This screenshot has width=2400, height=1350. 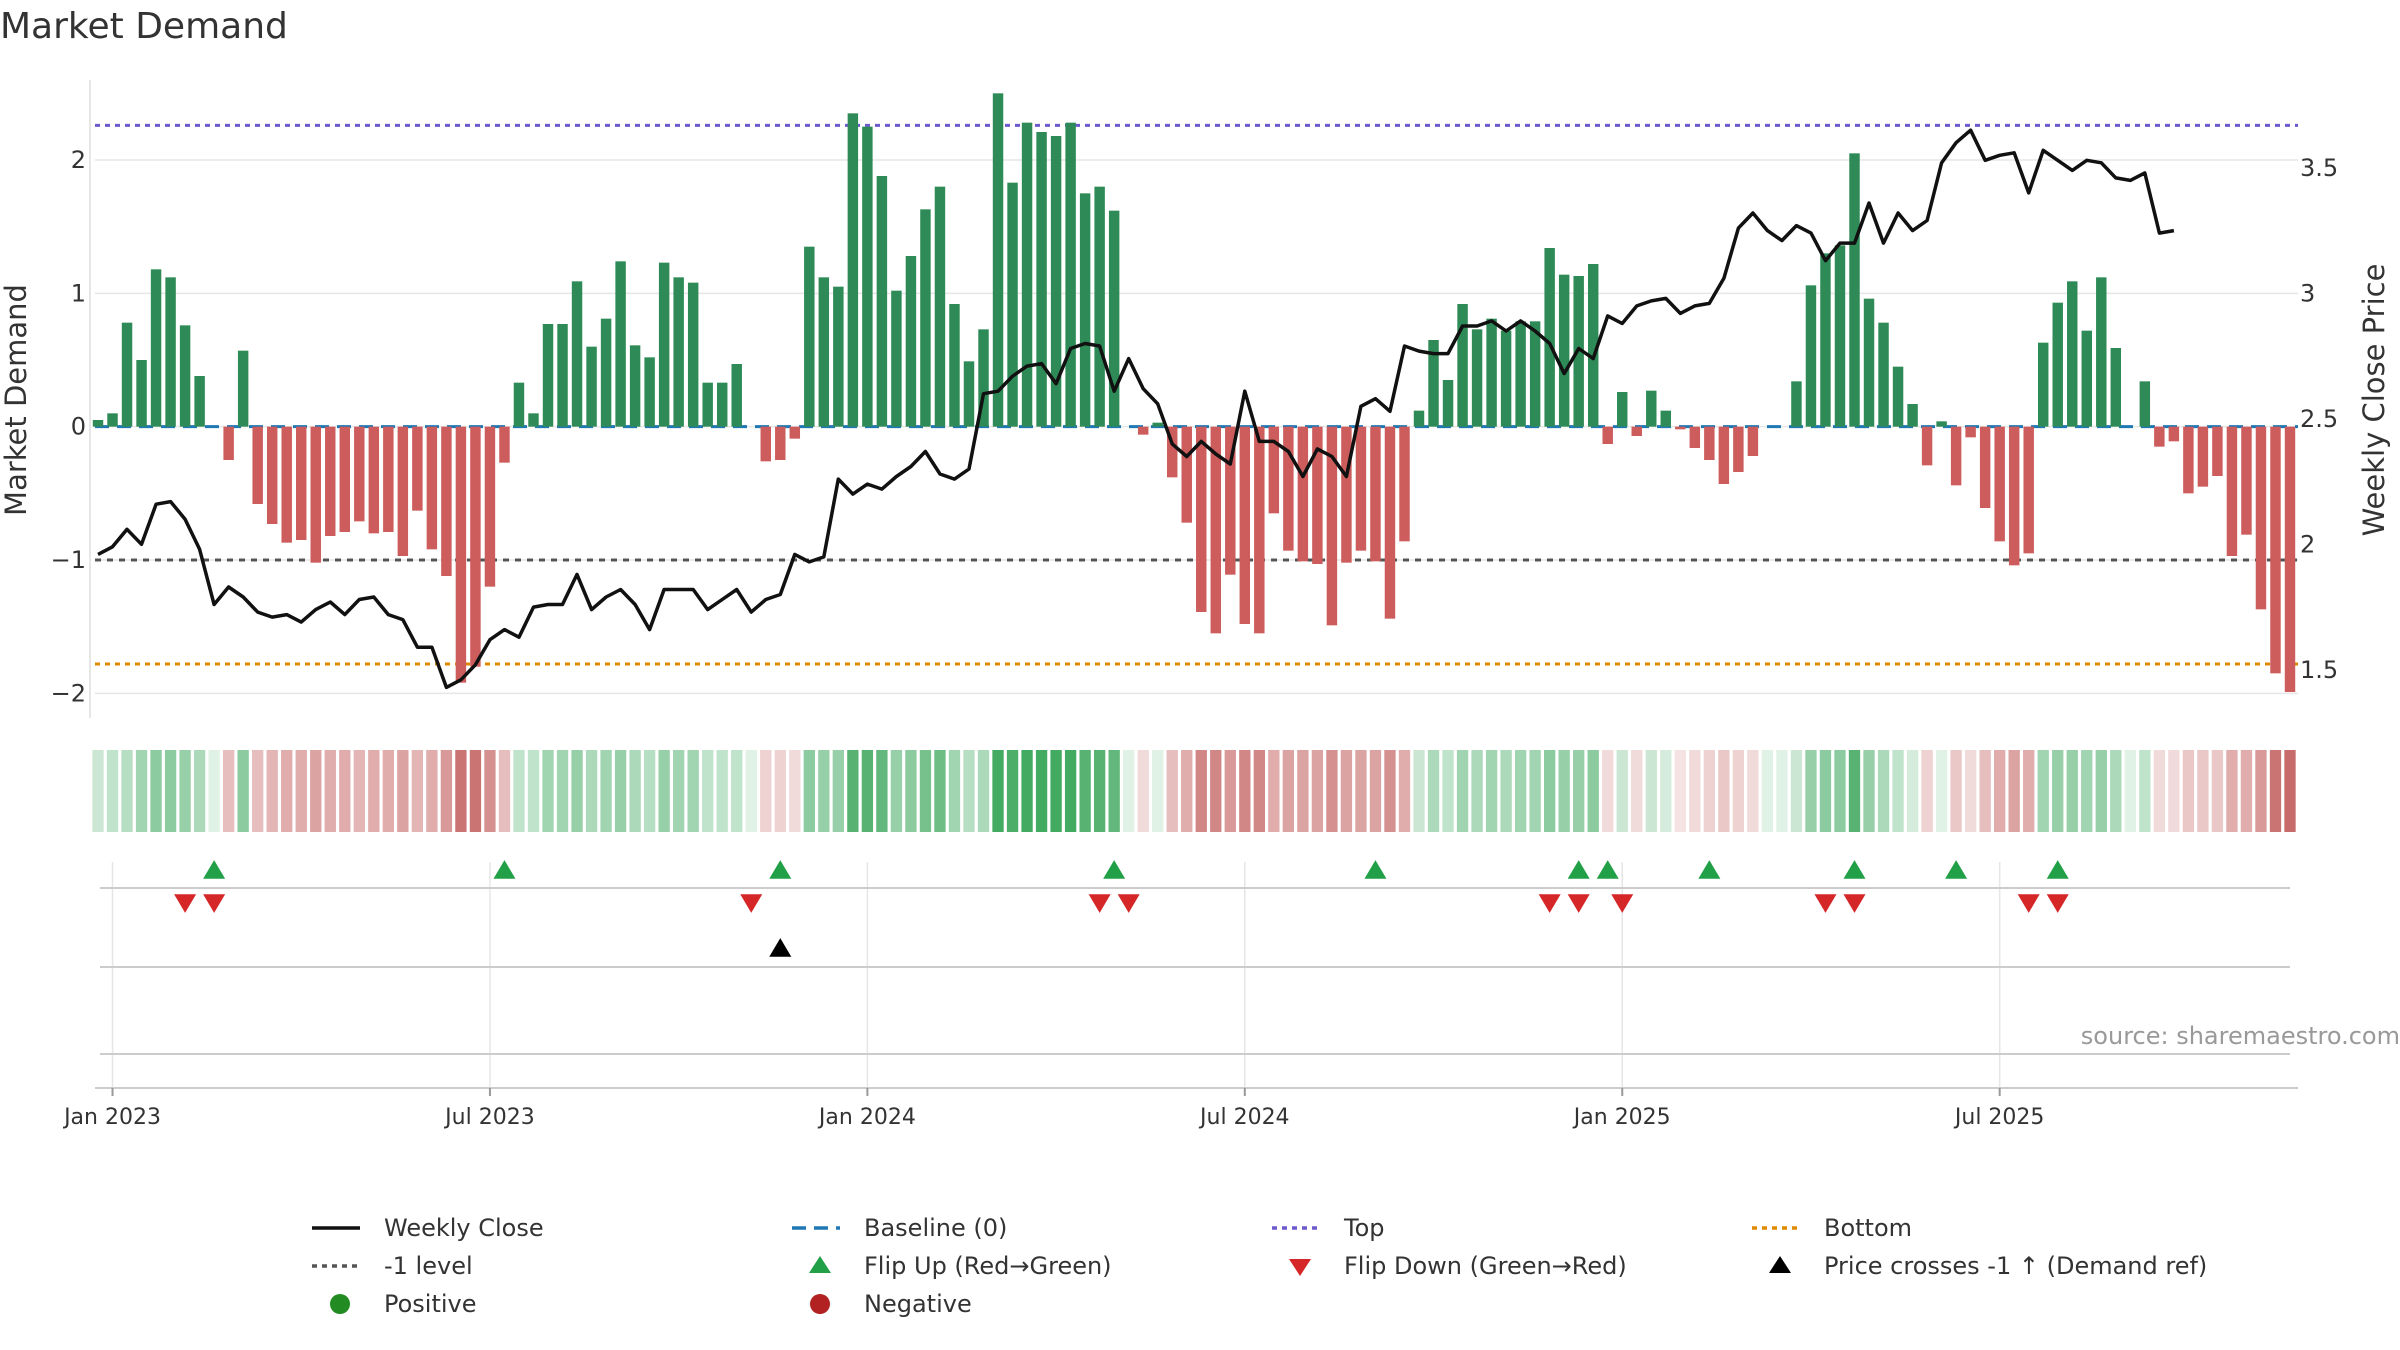 I want to click on x-tick-label: Jan 2025, so click(x=1621, y=1117).